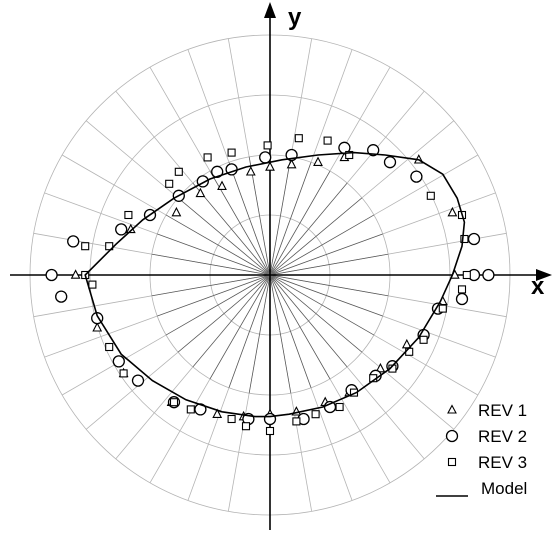  I want to click on legend-marker-square, so click(452, 462).